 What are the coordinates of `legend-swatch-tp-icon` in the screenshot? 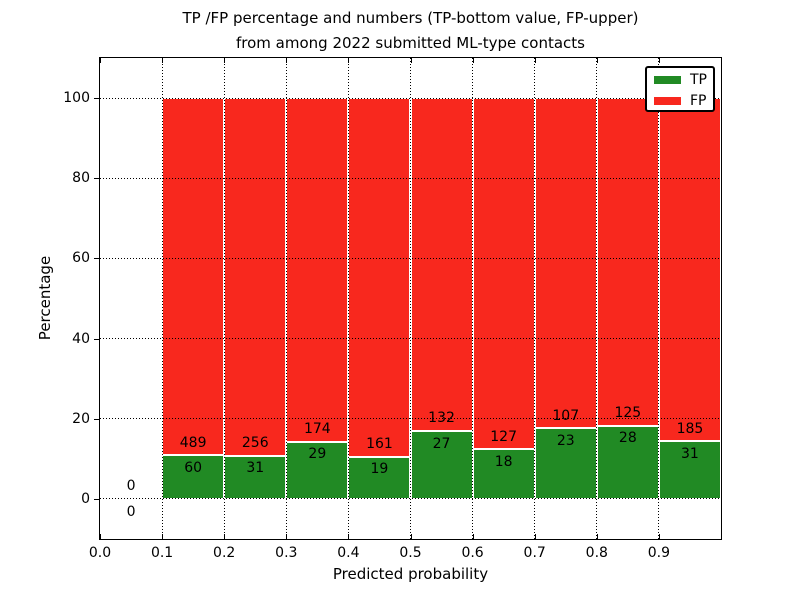 It's located at (667, 80).